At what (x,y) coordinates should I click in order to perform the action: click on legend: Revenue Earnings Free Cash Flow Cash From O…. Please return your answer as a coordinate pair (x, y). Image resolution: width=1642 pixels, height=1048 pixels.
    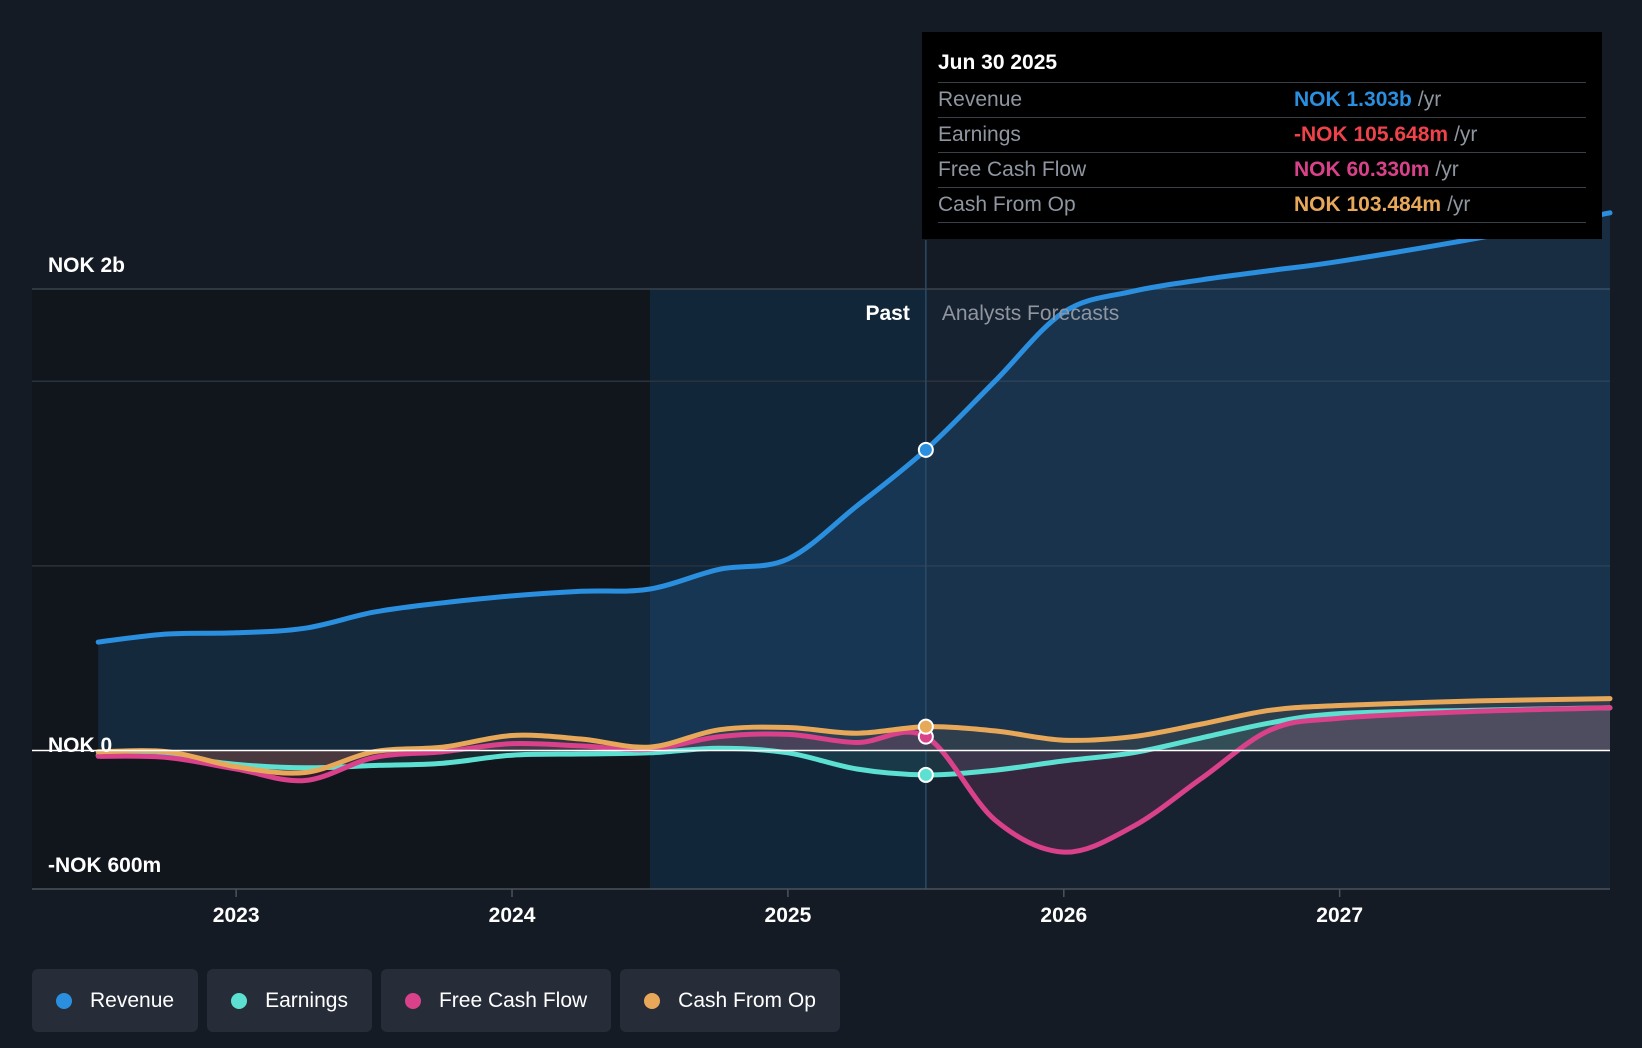
    Looking at the image, I should click on (440, 1000).